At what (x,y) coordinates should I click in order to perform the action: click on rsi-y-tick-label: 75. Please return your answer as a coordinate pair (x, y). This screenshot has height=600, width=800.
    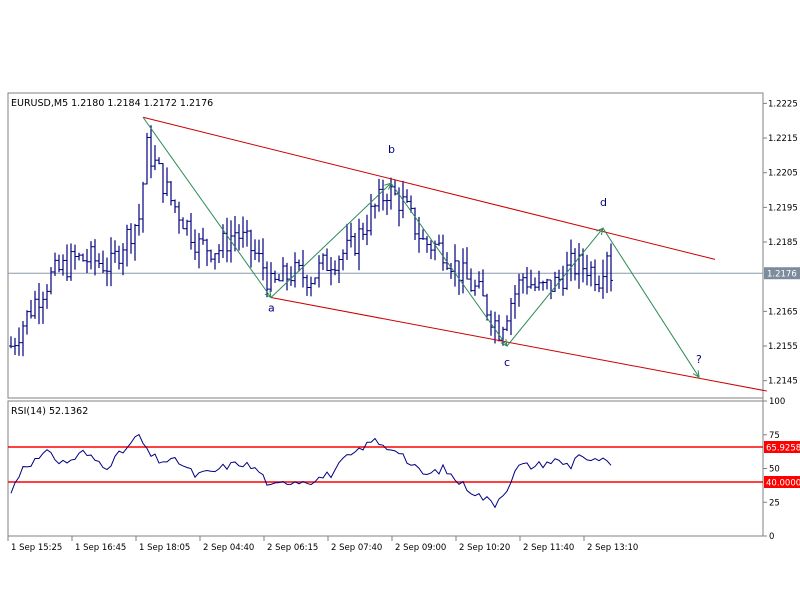
    Looking at the image, I should click on (774, 436).